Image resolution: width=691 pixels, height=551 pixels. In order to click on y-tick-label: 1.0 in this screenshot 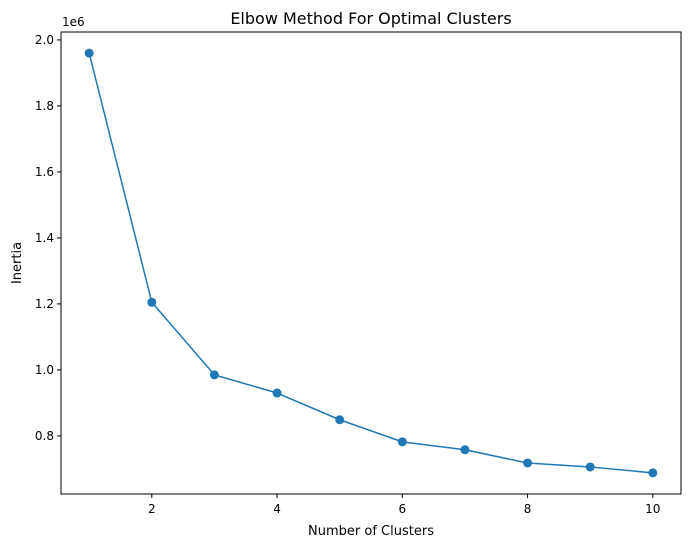, I will do `click(44, 370)`.